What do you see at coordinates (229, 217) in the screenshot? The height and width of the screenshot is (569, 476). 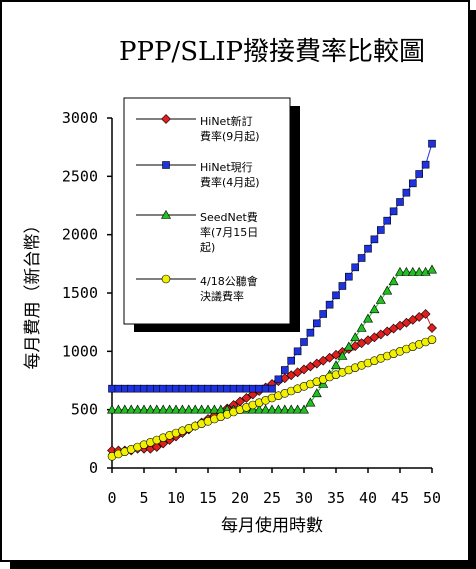 I see `legend-label-seednet: SeedNet費` at bounding box center [229, 217].